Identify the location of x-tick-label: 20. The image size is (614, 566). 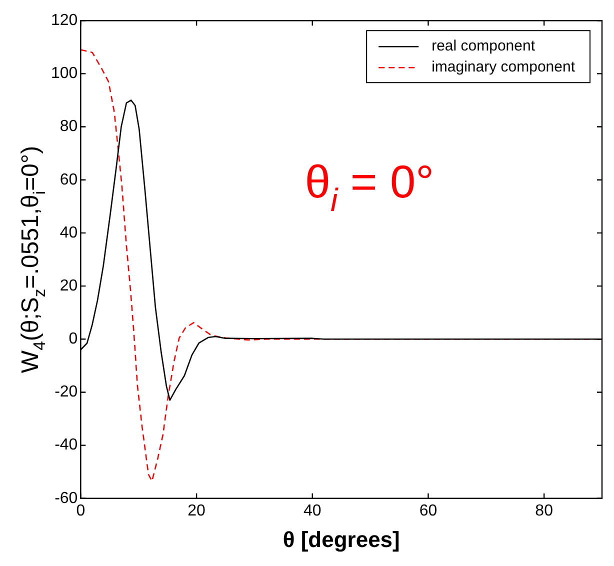
(197, 511).